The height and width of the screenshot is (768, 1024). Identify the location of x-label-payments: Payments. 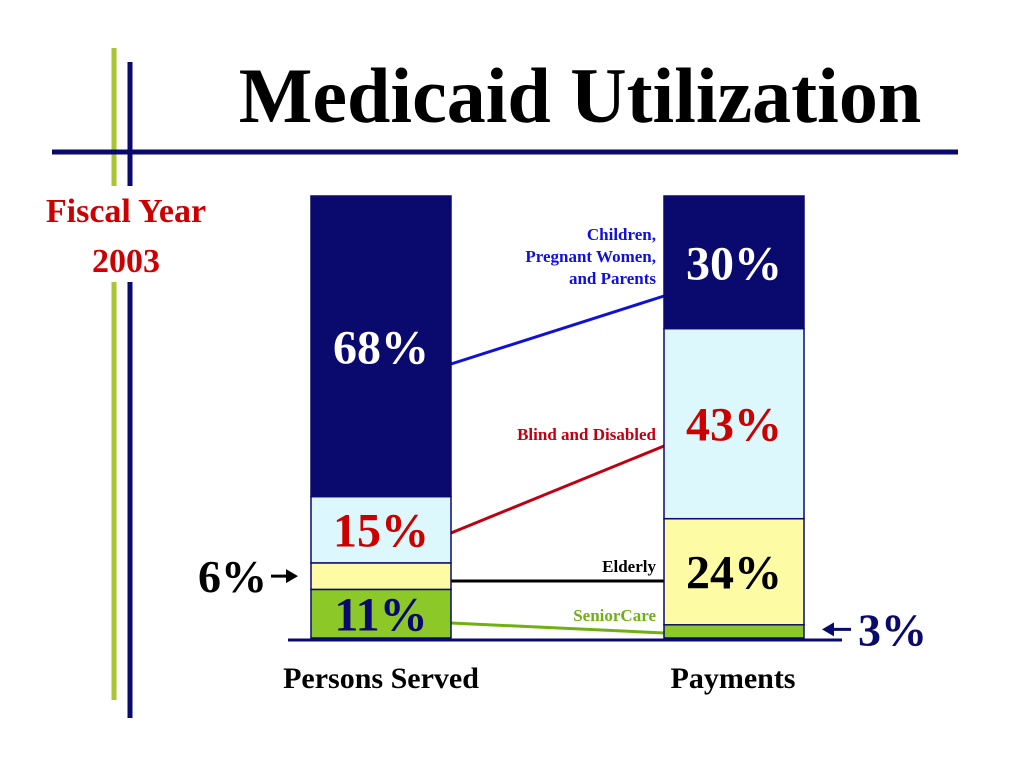
(733, 678).